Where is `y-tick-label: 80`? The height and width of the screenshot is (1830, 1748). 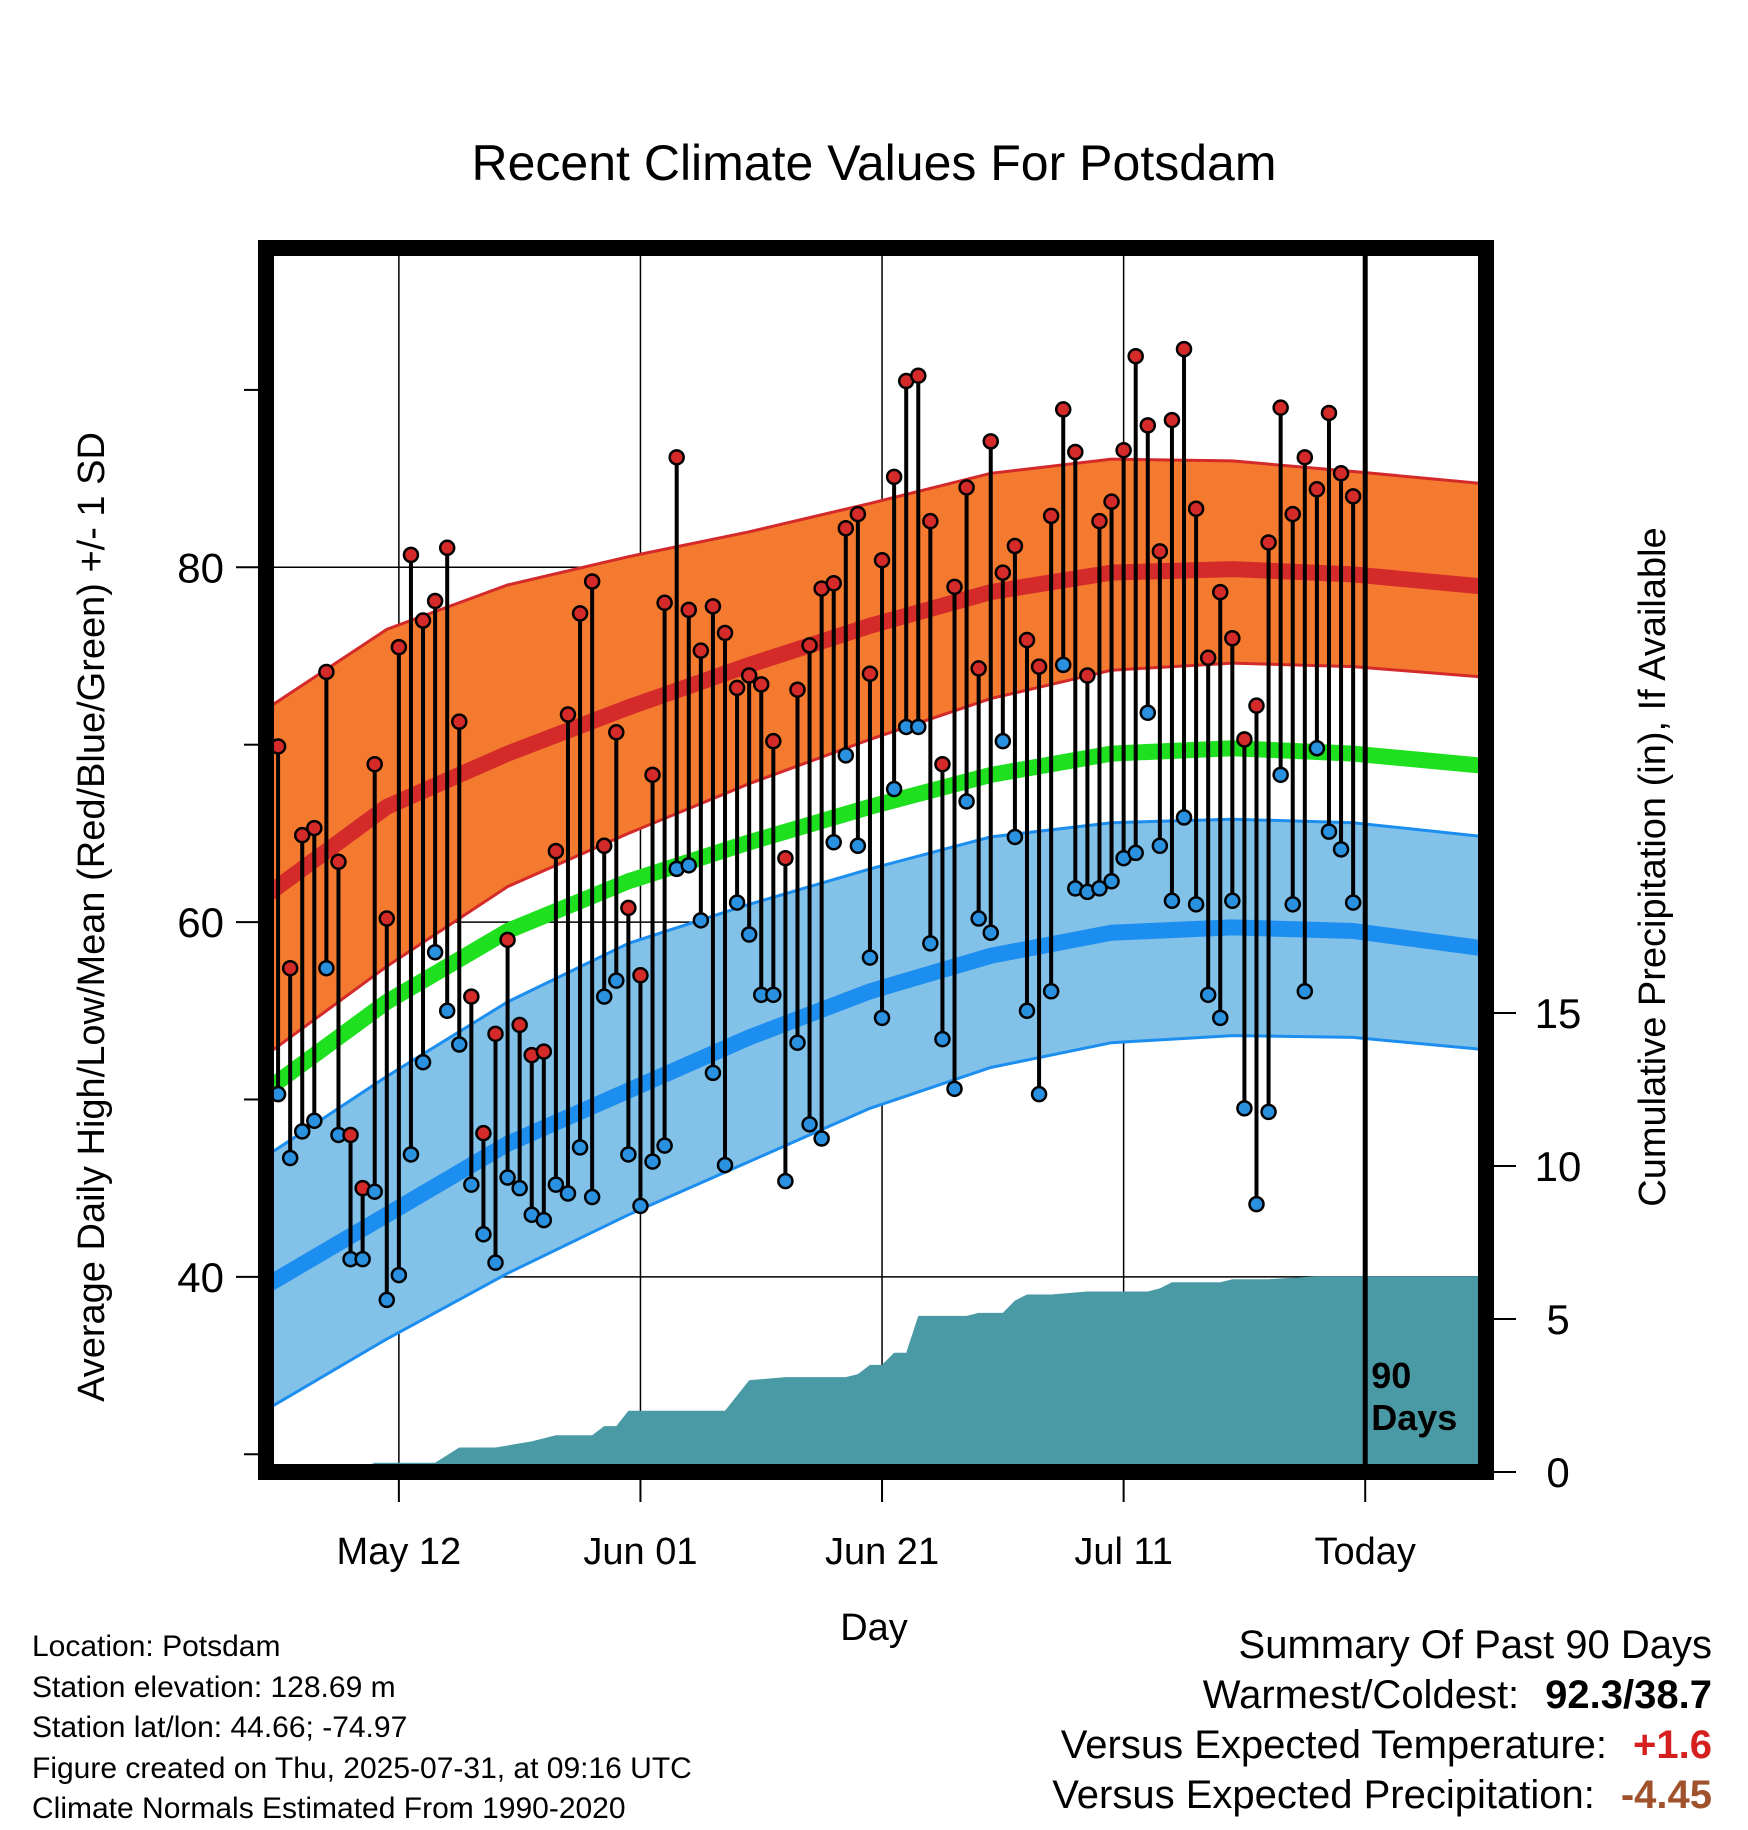 y-tick-label: 80 is located at coordinates (200, 567).